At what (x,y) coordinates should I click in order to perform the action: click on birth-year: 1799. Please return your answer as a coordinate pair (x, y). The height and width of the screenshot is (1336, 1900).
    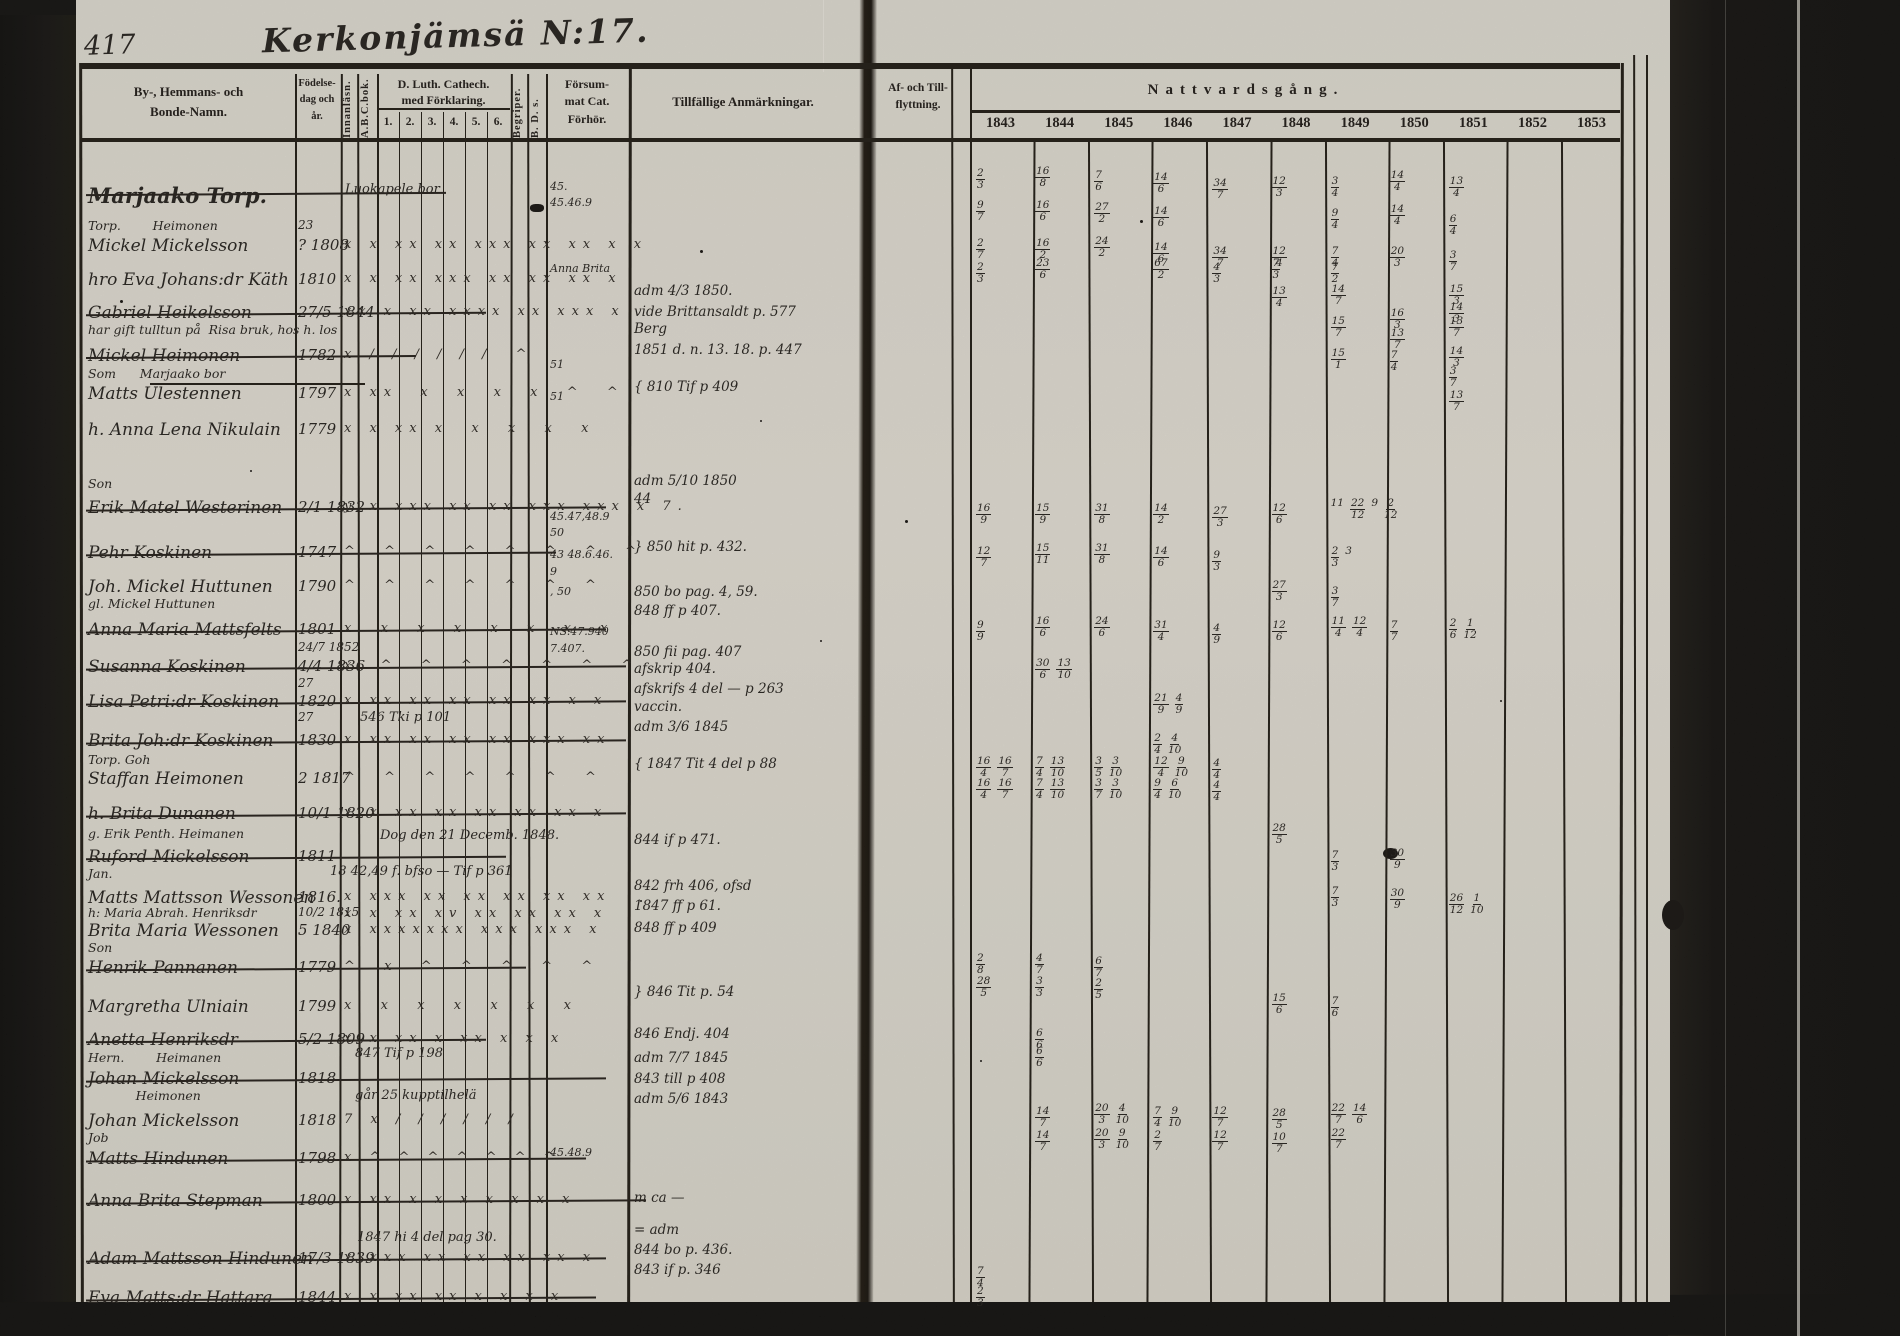
    Looking at the image, I should click on (317, 1006).